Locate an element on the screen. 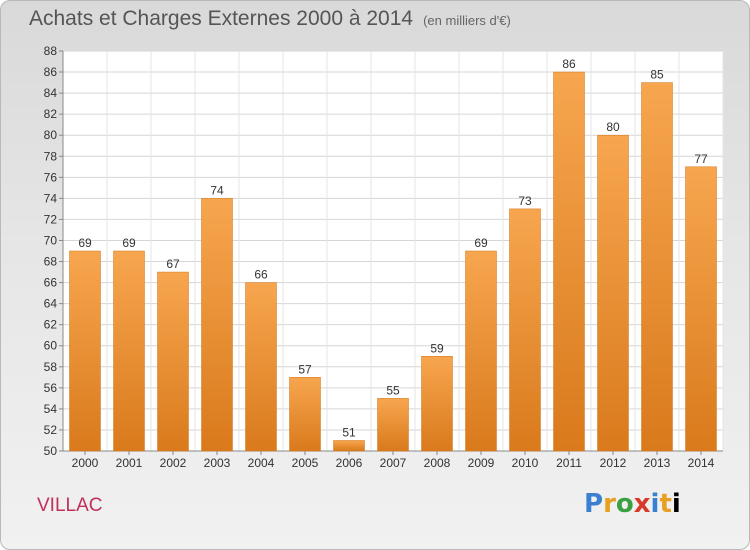 This screenshot has height=550, width=750. x-tick-label: 2002 is located at coordinates (173, 463).